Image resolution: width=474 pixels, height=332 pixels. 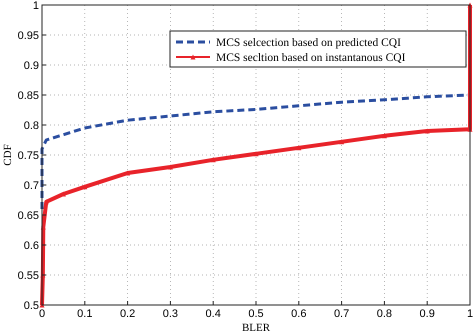 I want to click on x-axis-title: BLER, so click(x=256, y=327).